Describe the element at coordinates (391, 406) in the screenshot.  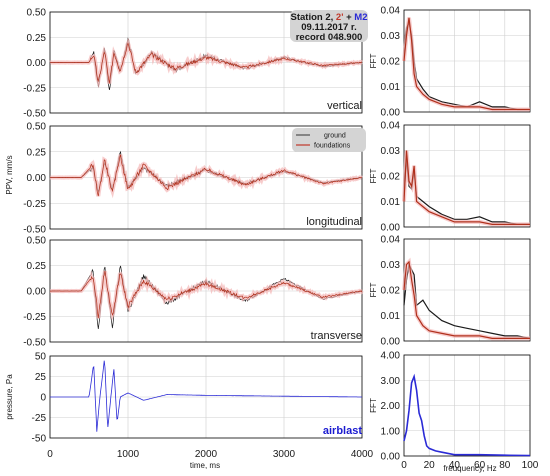
I see `ytick-label: 2.00` at that location.